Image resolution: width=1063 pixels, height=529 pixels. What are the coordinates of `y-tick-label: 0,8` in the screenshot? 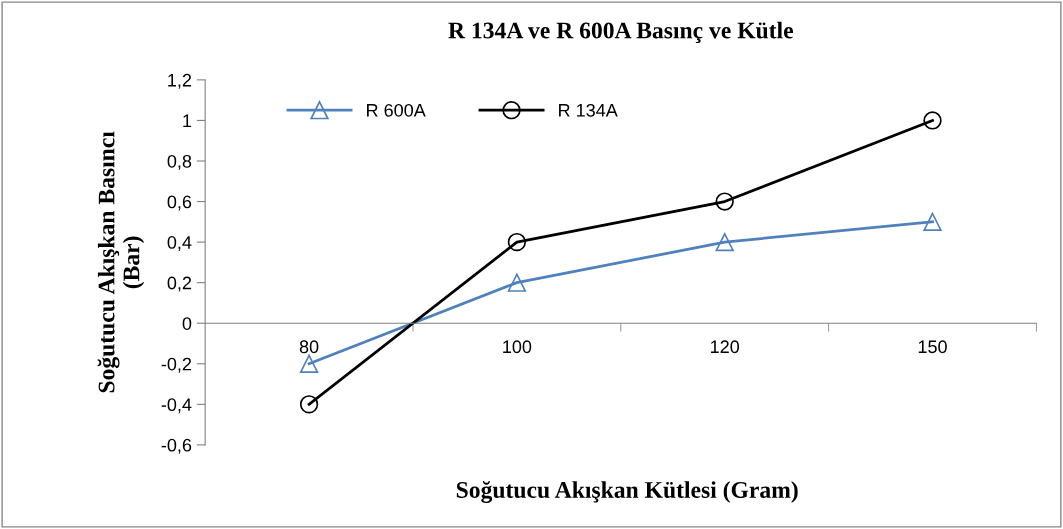 It's located at (179, 162).